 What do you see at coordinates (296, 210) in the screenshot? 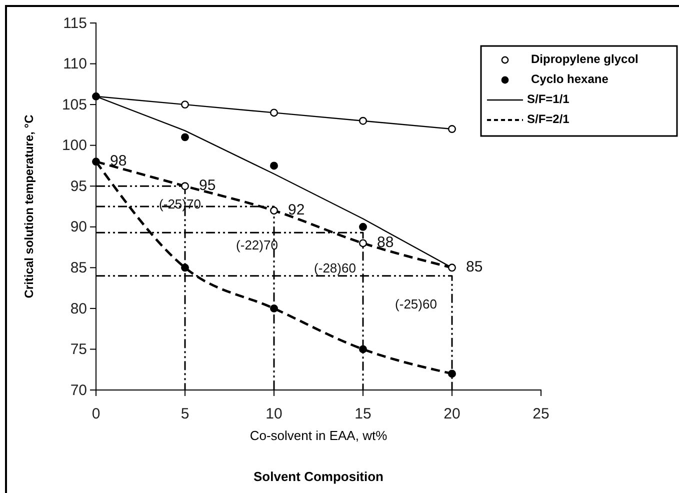
I see `annotation: 92` at bounding box center [296, 210].